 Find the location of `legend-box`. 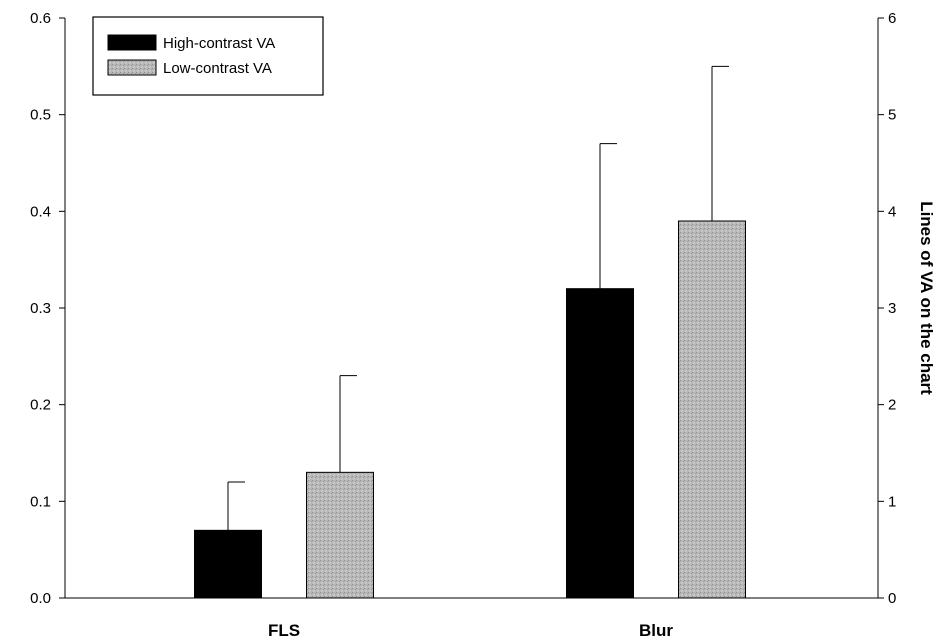

legend-box is located at coordinates (208, 56).